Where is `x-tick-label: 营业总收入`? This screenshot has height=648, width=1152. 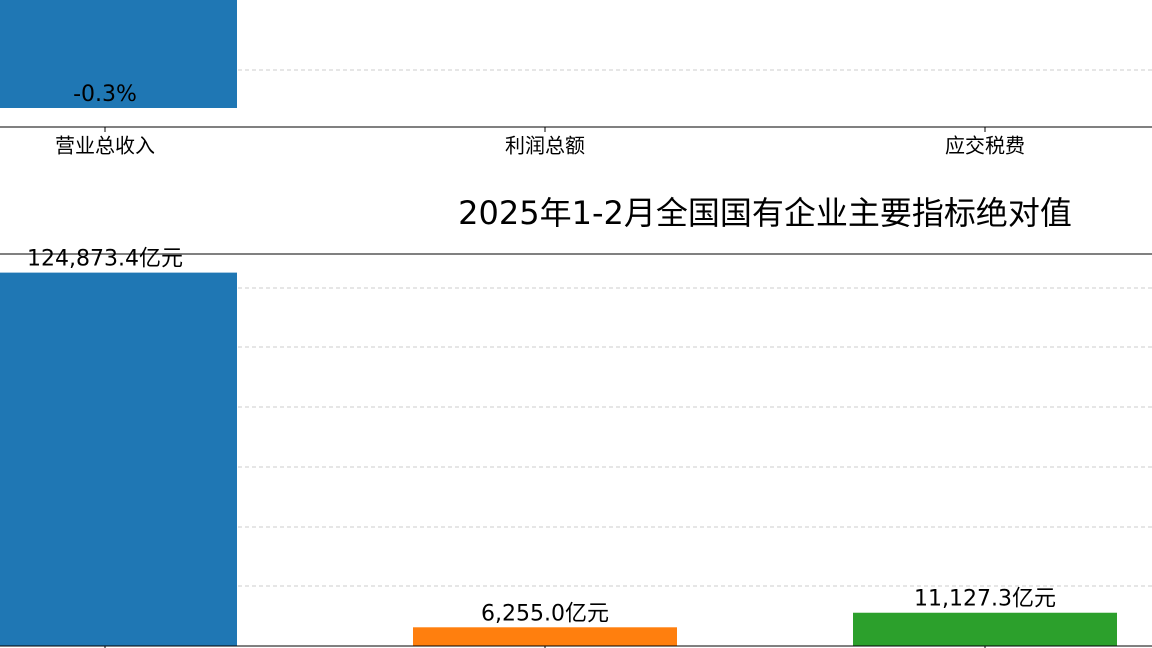 x-tick-label: 营业总收入 is located at coordinates (105, 146).